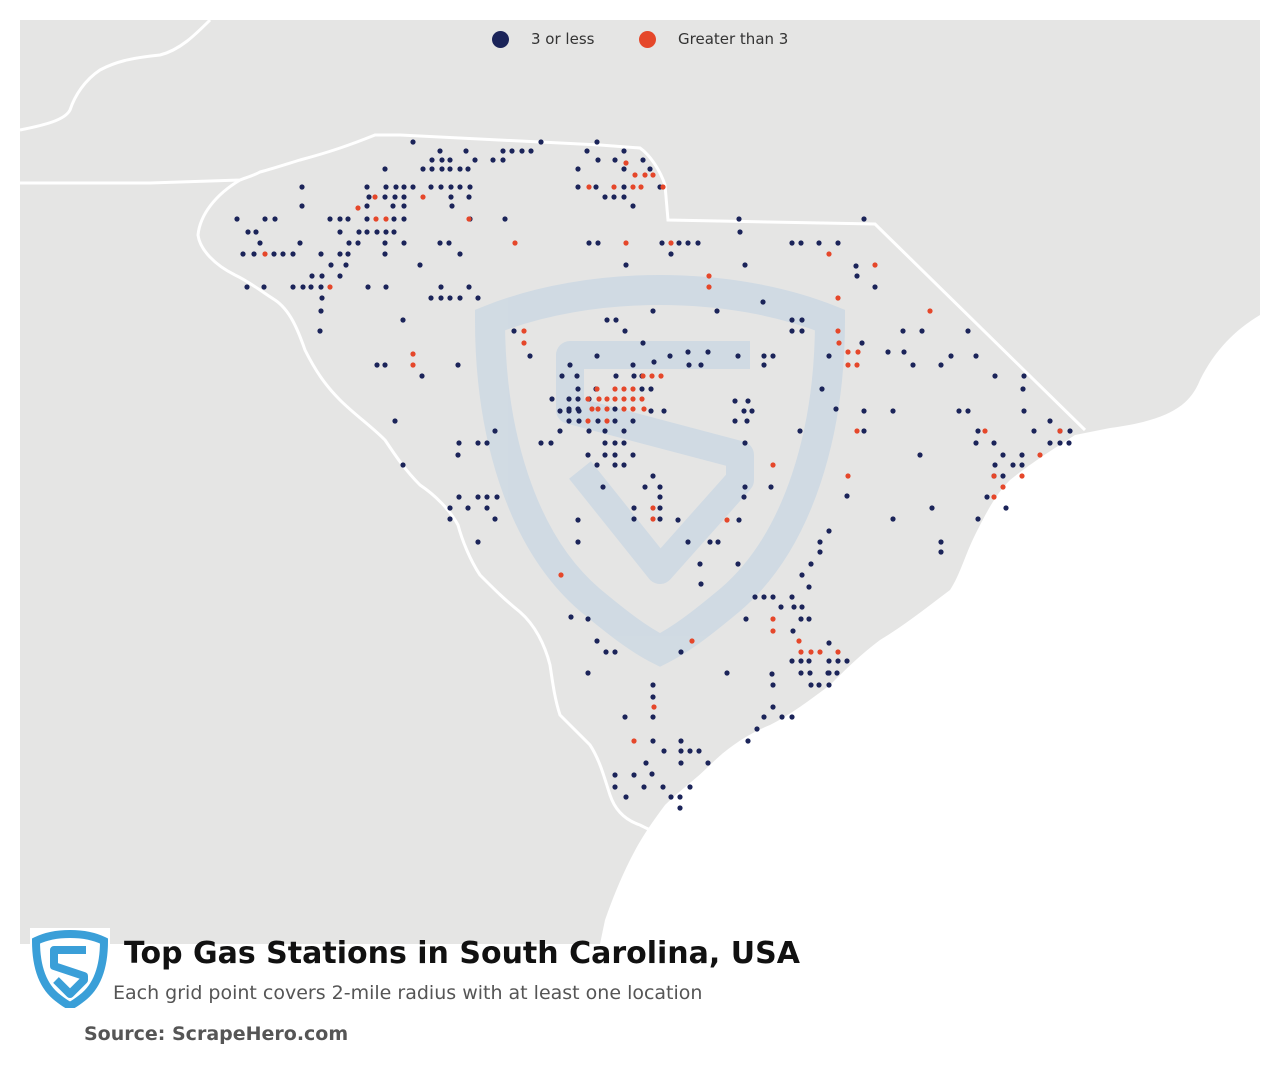 The height and width of the screenshot is (1069, 1280). Describe the element at coordinates (462, 953) in the screenshot. I see `page-title: Top Gas Stations in South Carolina, USA` at that location.